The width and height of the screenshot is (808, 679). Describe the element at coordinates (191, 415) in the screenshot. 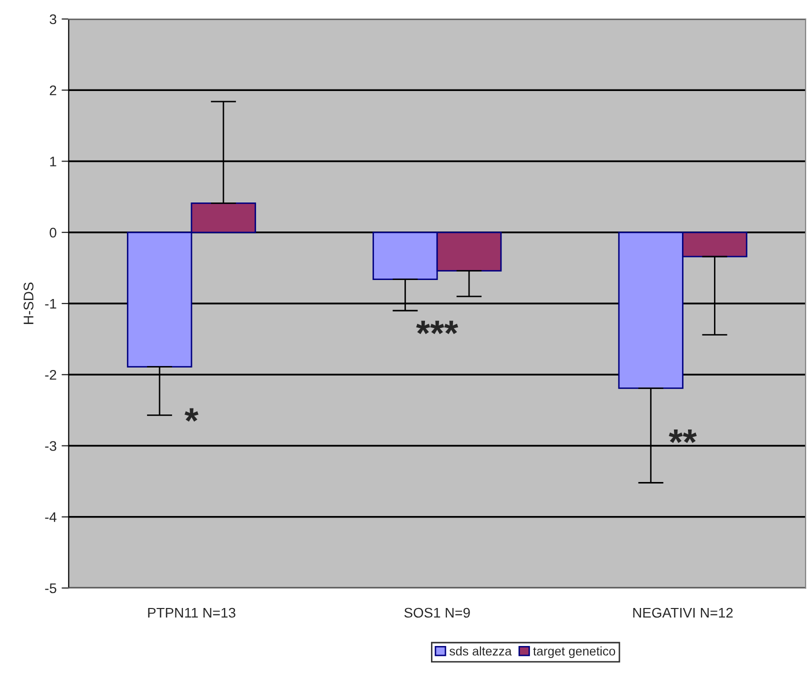

I see `annotation: *` at that location.